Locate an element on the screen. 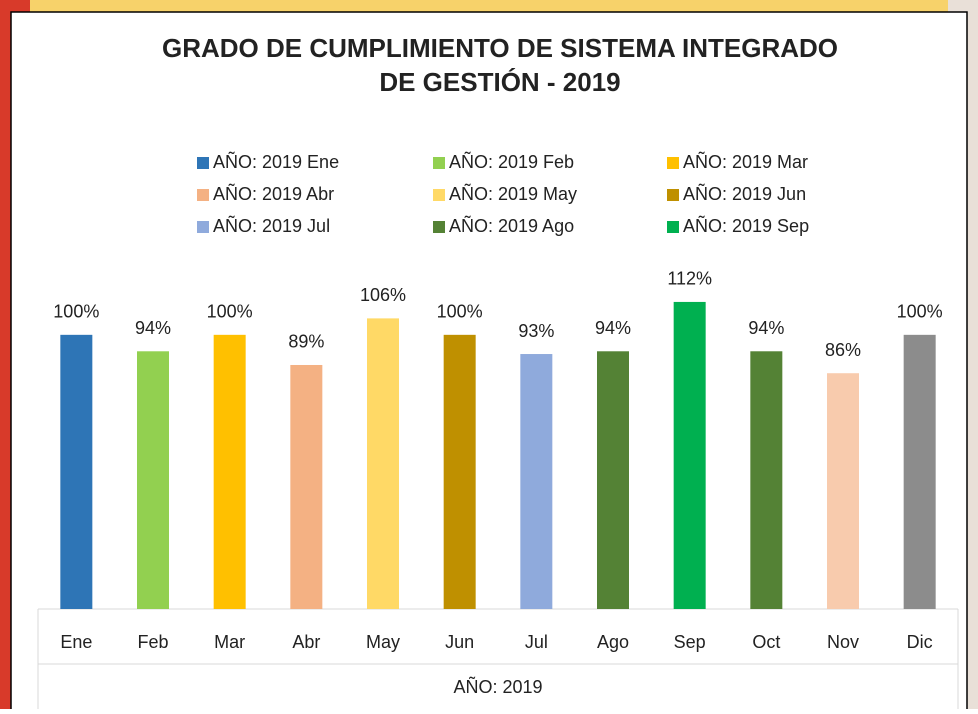 Image resolution: width=978 pixels, height=714 pixels. data-label: 86% is located at coordinates (843, 350).